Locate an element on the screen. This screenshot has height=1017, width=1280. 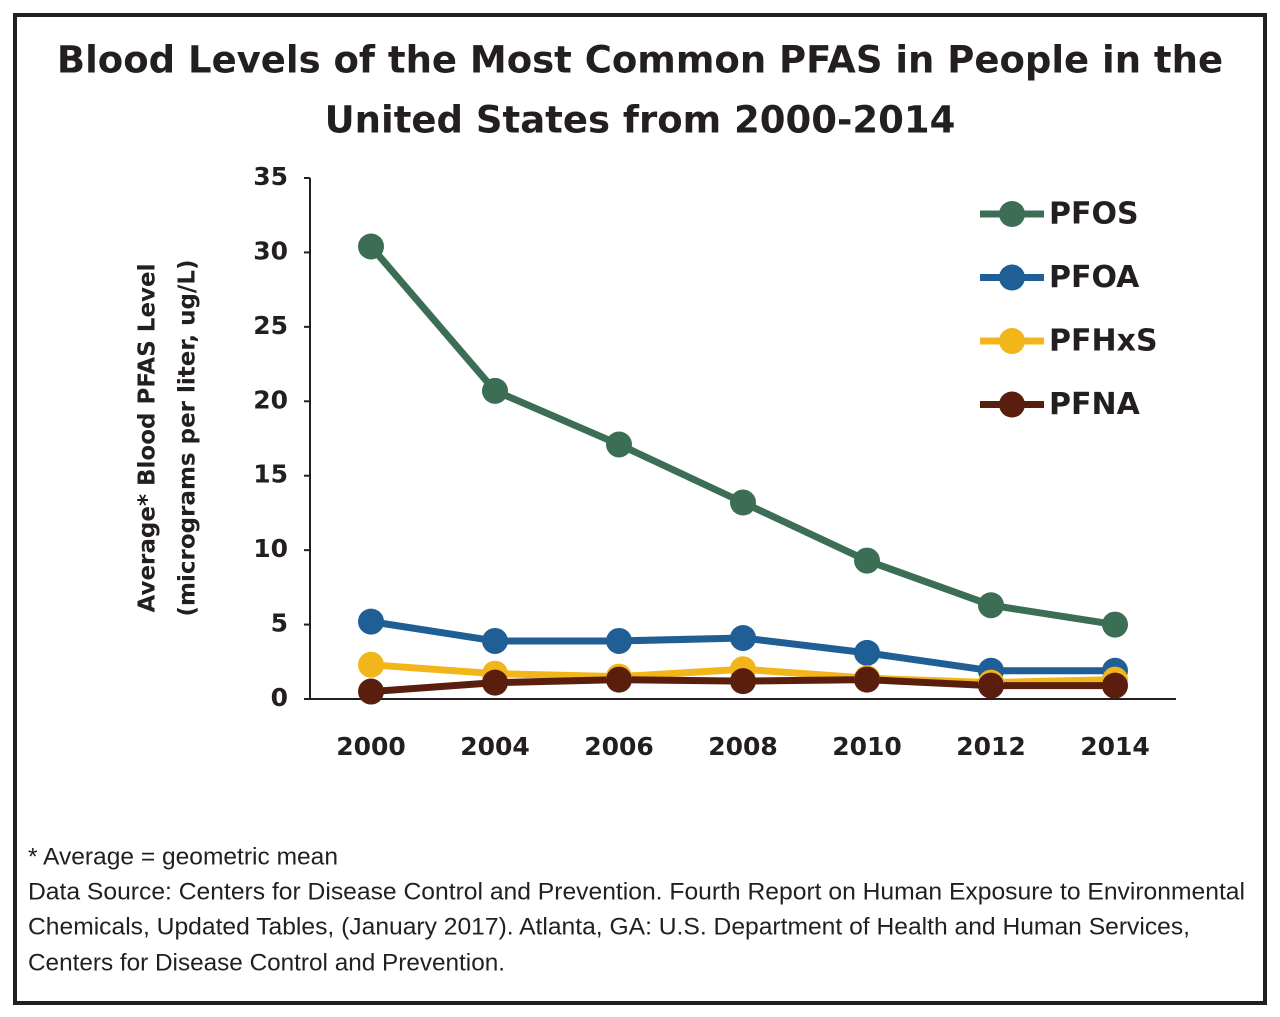
y-tick-label: 0 is located at coordinates (279, 697).